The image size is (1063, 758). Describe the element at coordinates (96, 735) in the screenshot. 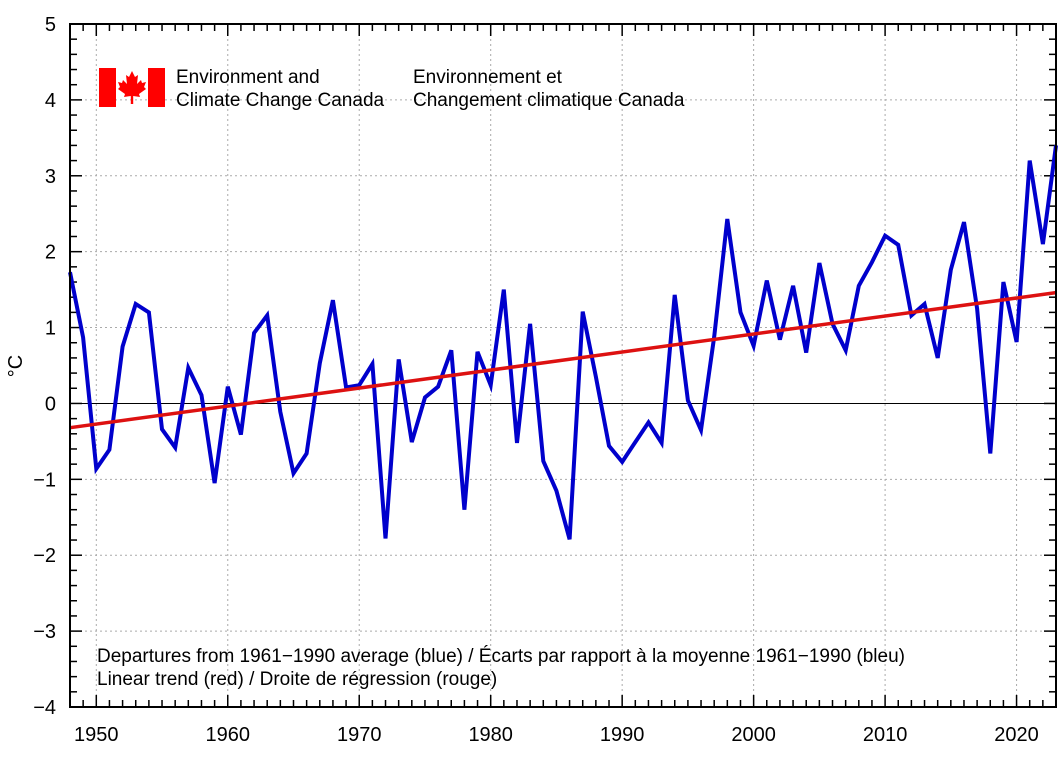

I see `x-tick-label: 1950` at that location.